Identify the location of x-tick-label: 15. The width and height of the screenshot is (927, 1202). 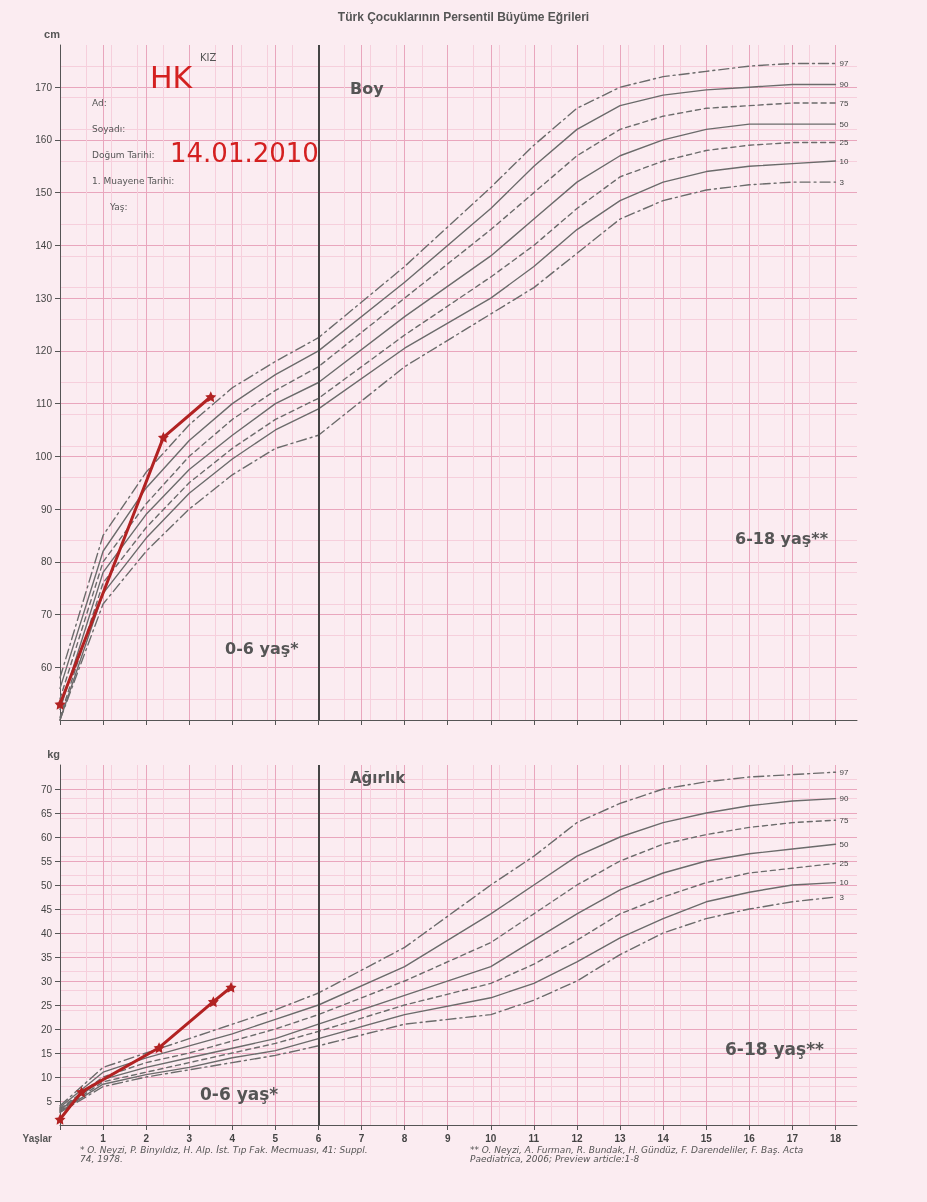
(706, 1138).